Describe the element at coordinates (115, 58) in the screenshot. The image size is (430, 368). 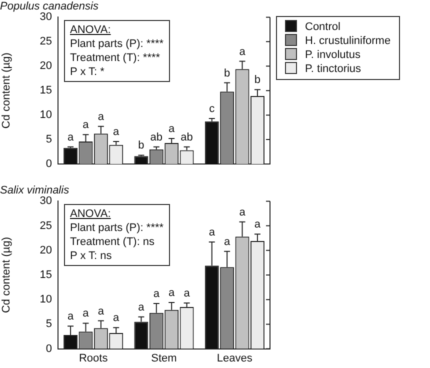
I see `annotation: Treatment (T): ****` at that location.